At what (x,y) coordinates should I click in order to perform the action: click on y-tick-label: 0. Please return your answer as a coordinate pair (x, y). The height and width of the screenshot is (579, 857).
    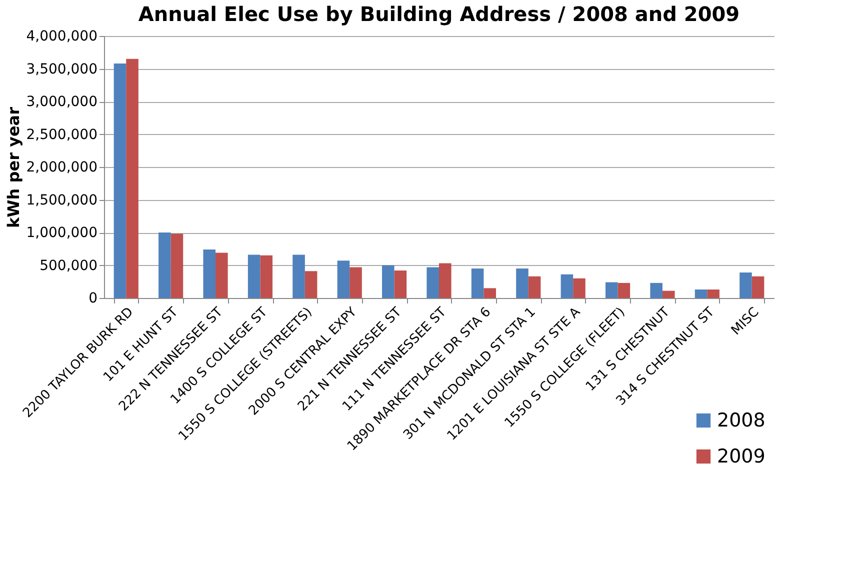
    Looking at the image, I should click on (93, 298).